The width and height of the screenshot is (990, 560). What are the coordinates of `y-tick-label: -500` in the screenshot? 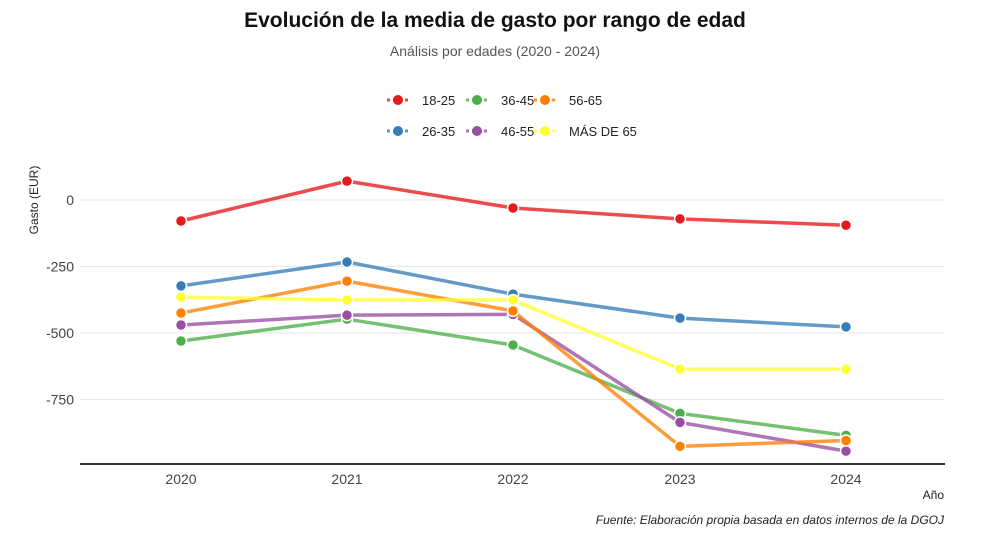 It's located at (60, 333).